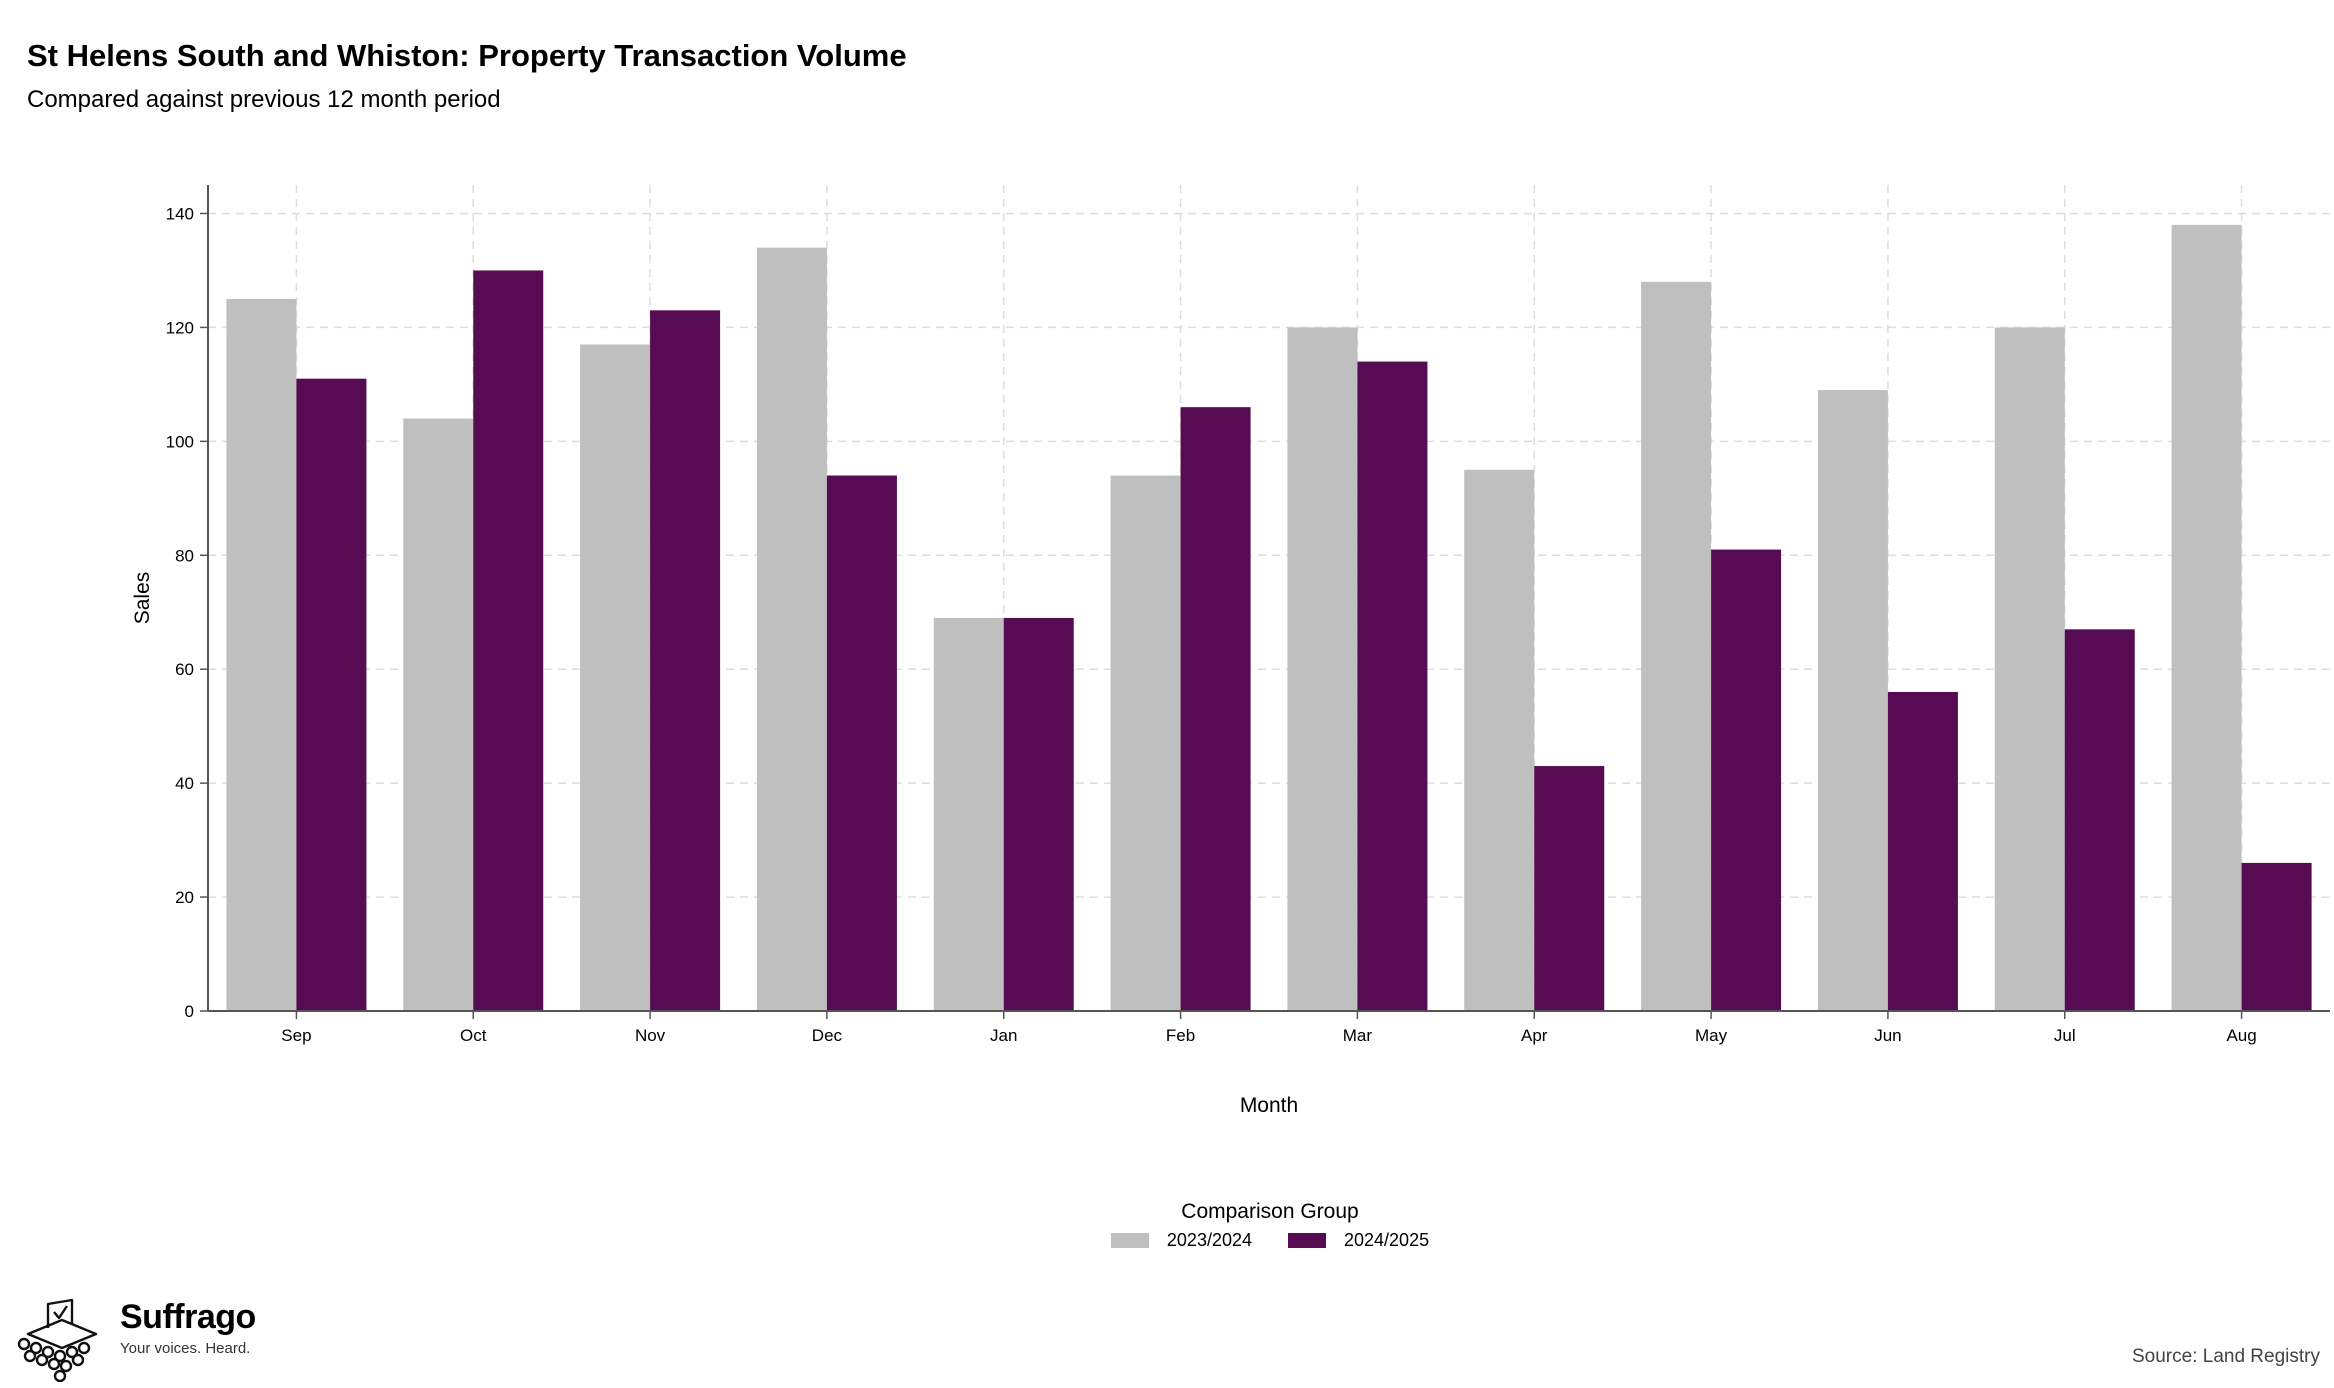 The width and height of the screenshot is (2334, 1388). I want to click on bar-2024-2025-apr, so click(1569, 888).